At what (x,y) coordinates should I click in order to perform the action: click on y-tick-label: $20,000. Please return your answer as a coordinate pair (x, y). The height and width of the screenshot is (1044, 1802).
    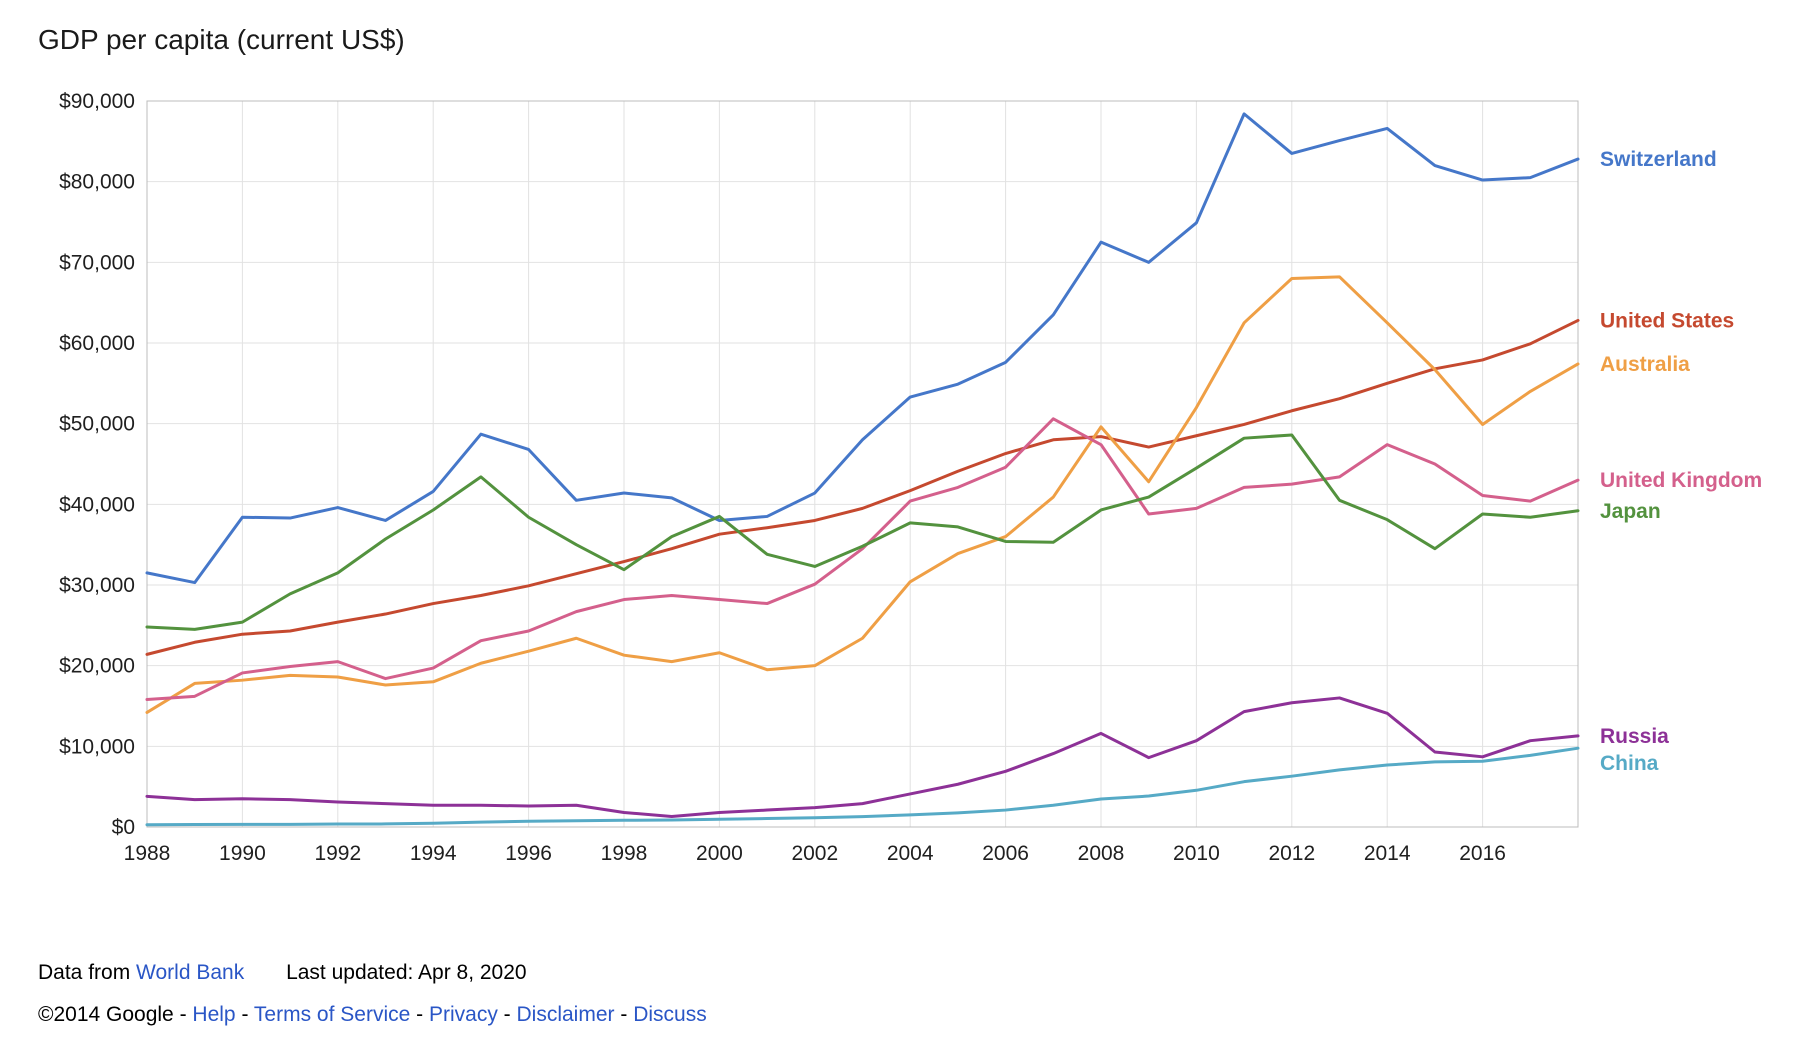
    Looking at the image, I should click on (97, 666).